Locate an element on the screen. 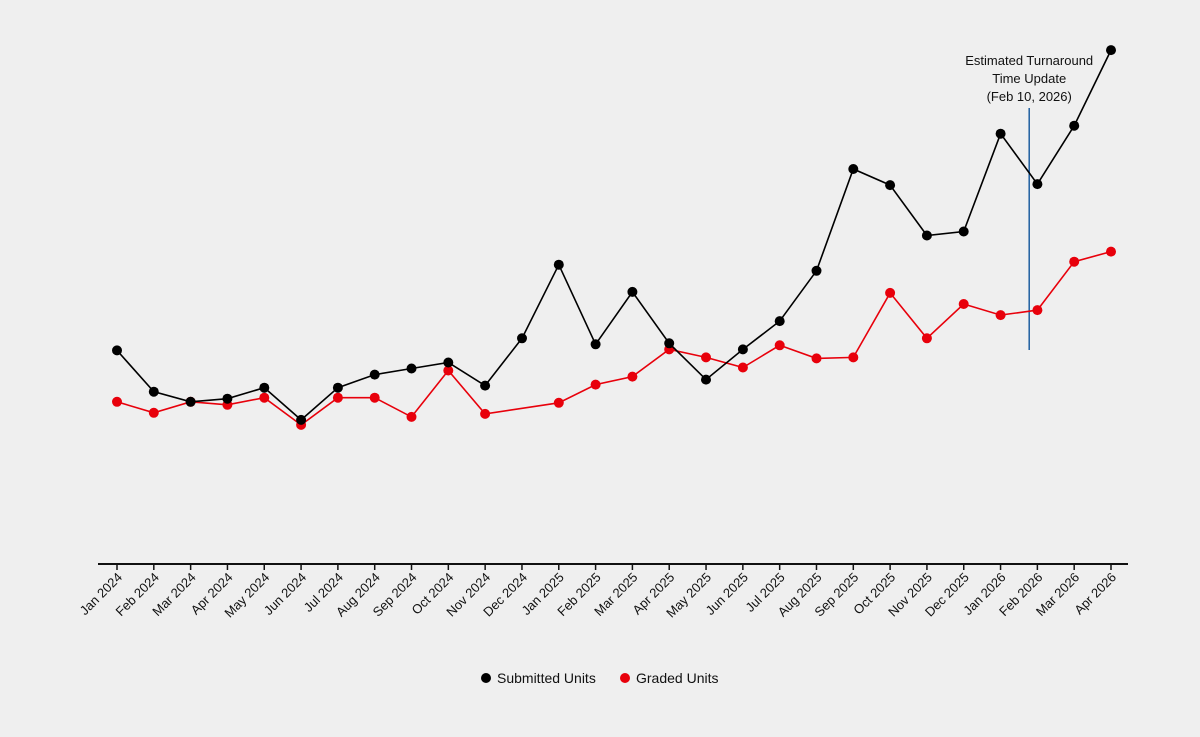 Image resolution: width=1200 pixels, height=737 pixels. legend-label: Submitted Units is located at coordinates (546, 678).